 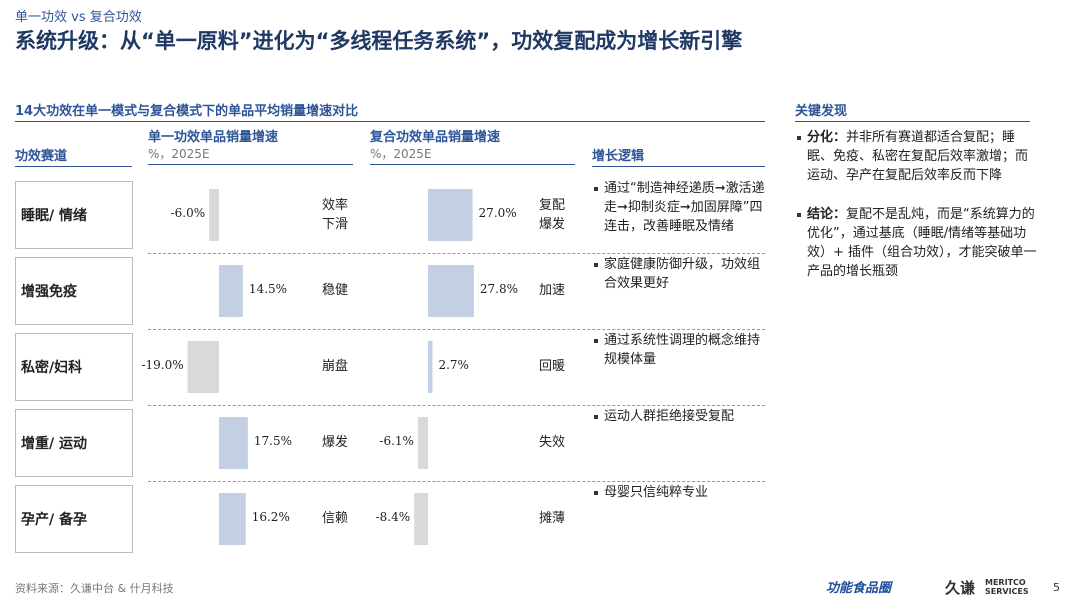 I want to click on slide-title: 系统升级：从“单一原料”进化为“多线程任务系统”，功效复配成为增长新引擎, so click(x=379, y=41).